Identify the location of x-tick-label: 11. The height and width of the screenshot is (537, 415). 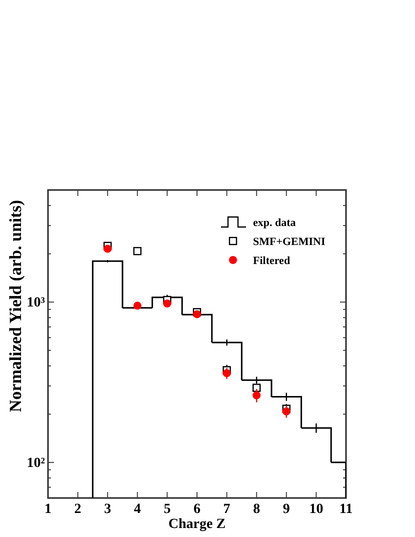
(346, 509).